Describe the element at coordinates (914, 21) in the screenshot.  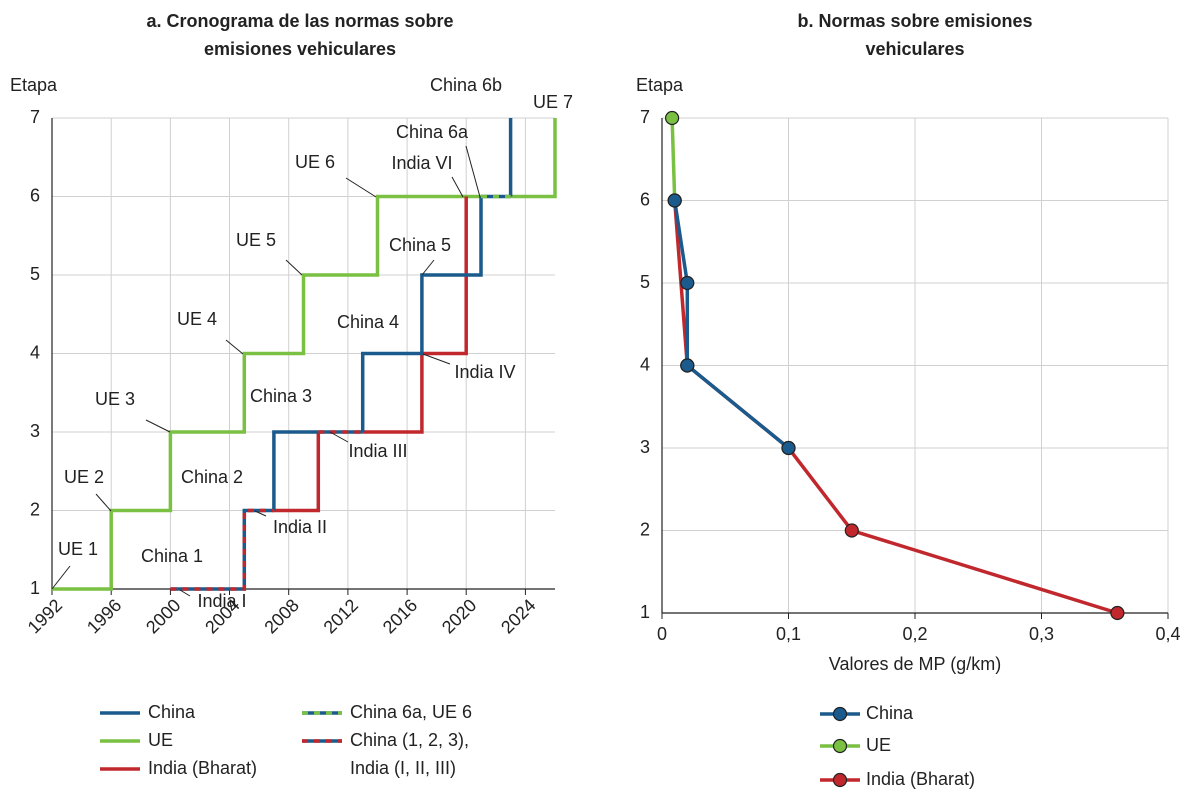
I see `chart-title: b. Normas sobre emisiones` at that location.